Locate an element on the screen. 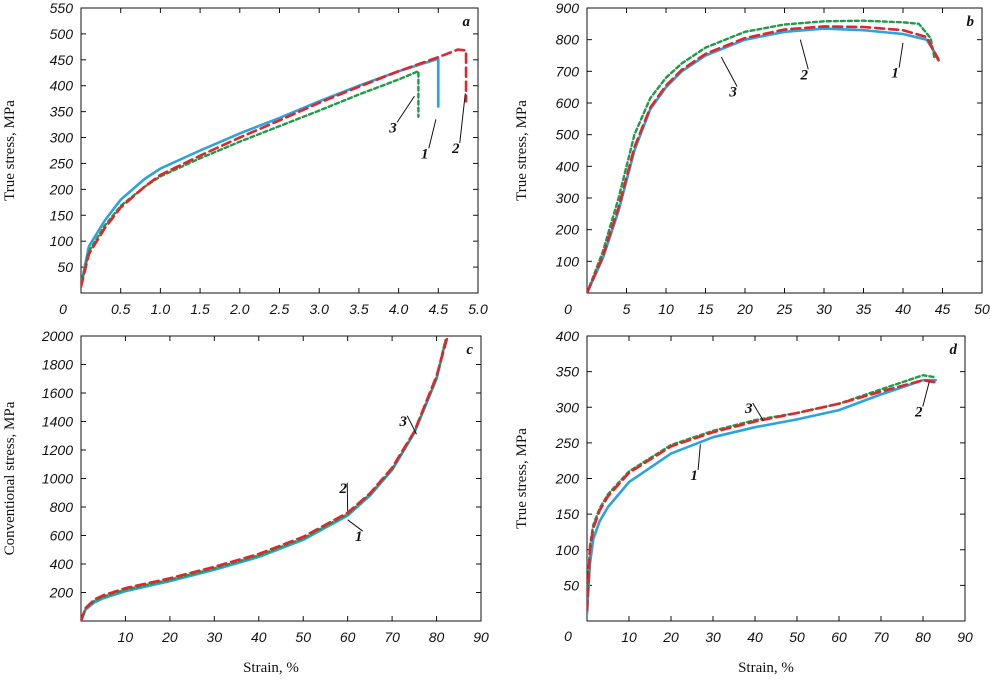 This screenshot has width=991, height=681. x-tick-label: 1.0 is located at coordinates (161, 309).